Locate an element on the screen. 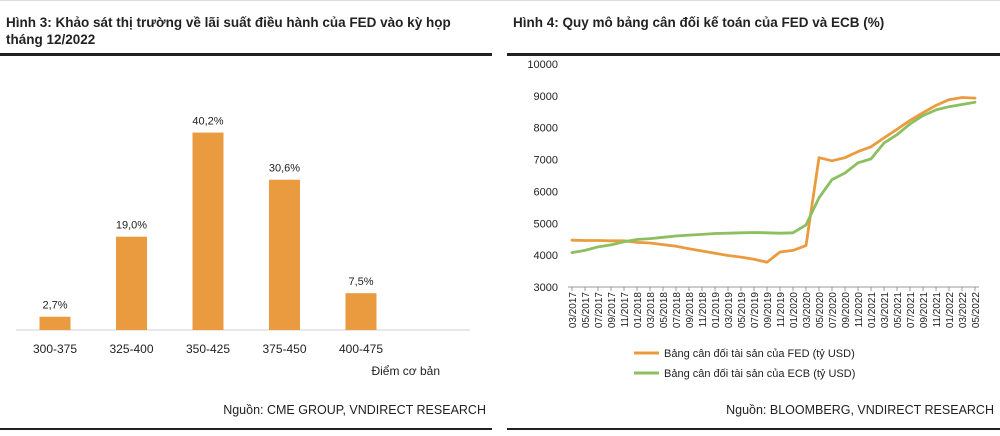  y-tick-label: 3000 is located at coordinates (546, 288).